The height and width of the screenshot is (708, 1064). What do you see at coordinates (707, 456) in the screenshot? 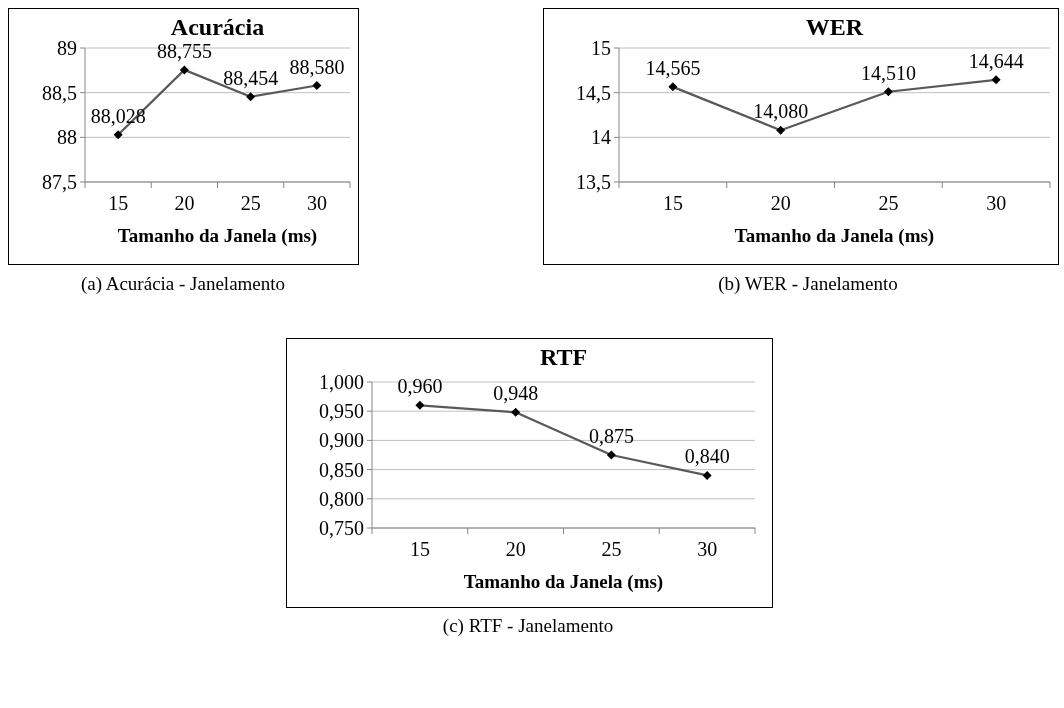
I see `data-label: 0,840` at bounding box center [707, 456].